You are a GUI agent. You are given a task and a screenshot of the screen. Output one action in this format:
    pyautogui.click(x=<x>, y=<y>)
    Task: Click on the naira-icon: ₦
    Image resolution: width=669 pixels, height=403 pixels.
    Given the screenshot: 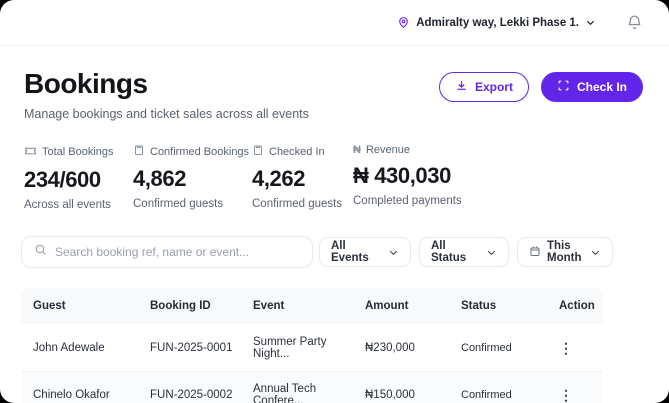 What is the action you would take?
    pyautogui.click(x=357, y=150)
    